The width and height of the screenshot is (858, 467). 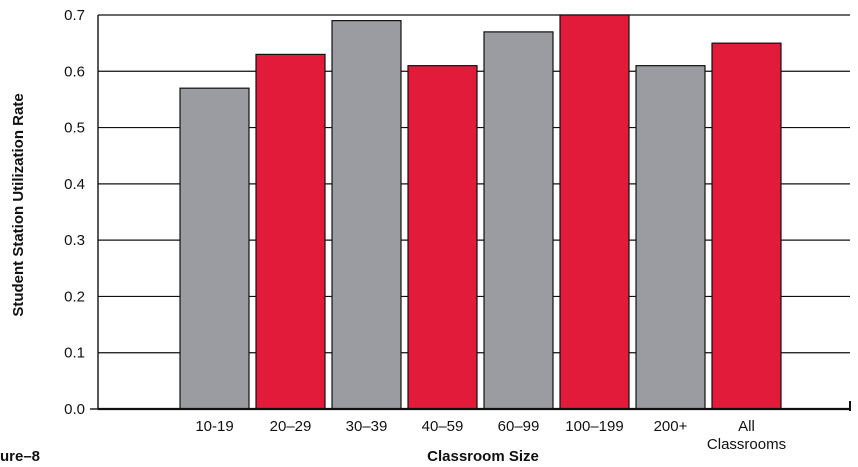 I want to click on x-tick-label-line: 30–39, so click(x=367, y=426).